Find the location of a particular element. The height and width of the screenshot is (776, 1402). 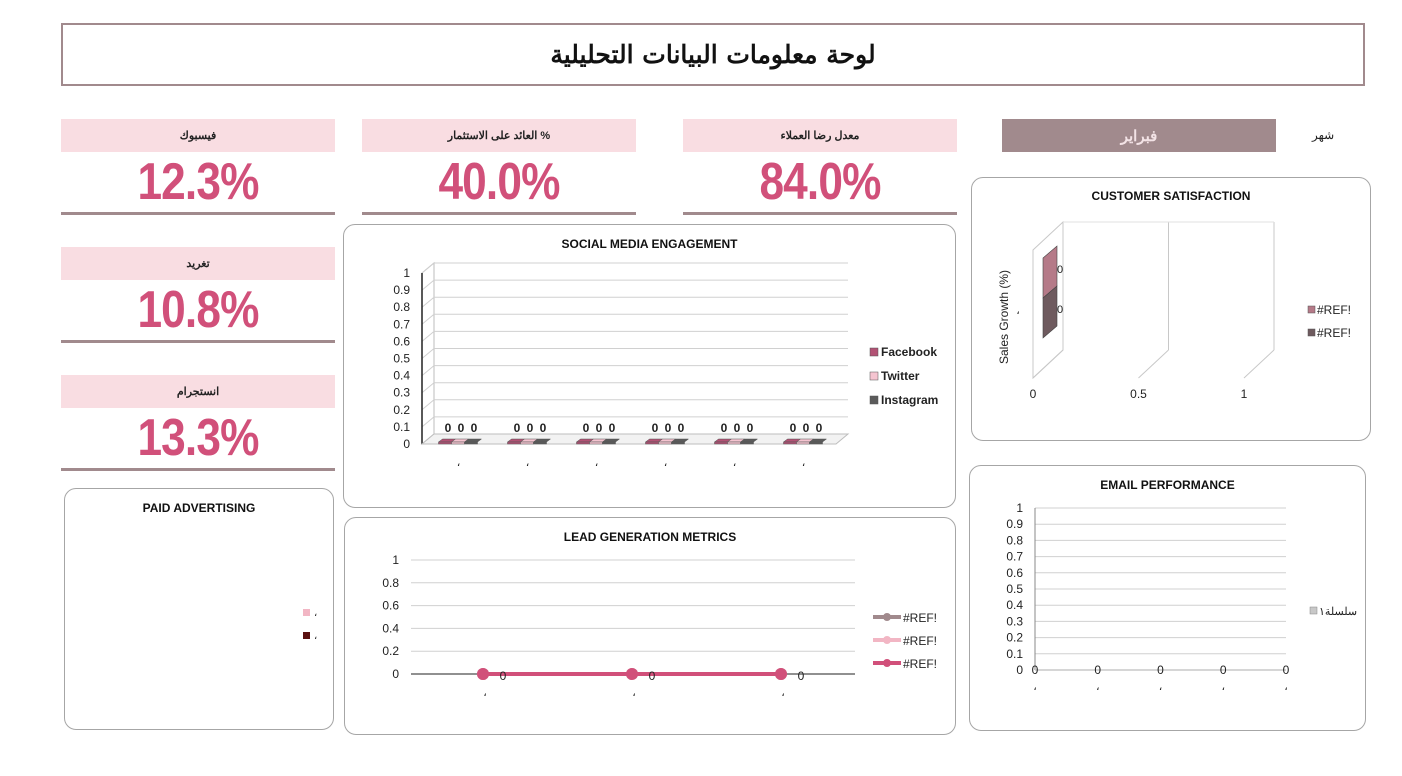

legend-label: Twitter is located at coordinates (900, 376).